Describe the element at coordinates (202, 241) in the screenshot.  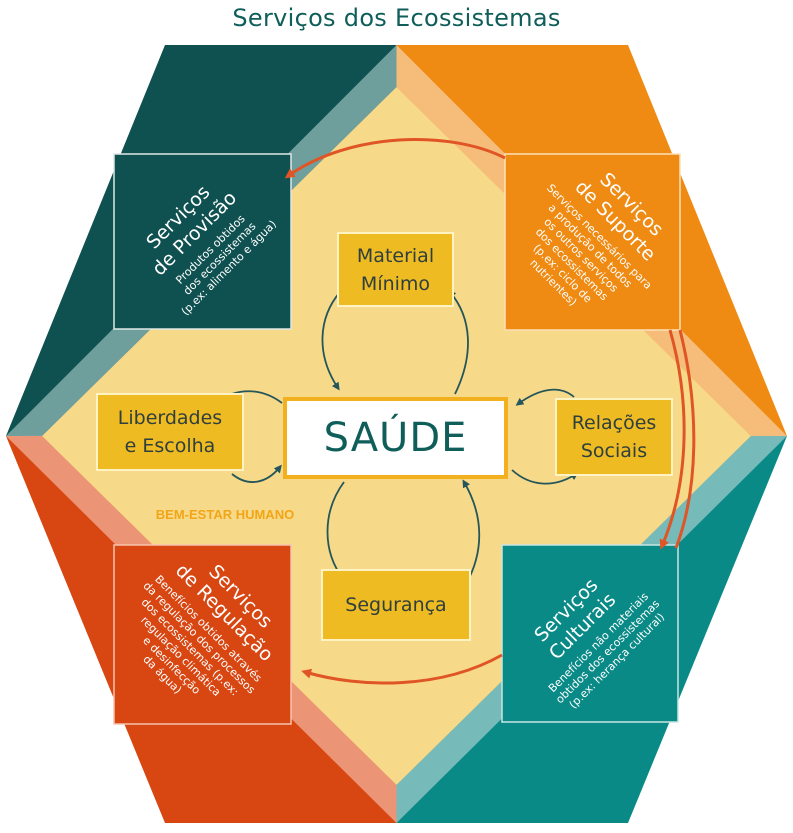
I see `box-provisao` at that location.